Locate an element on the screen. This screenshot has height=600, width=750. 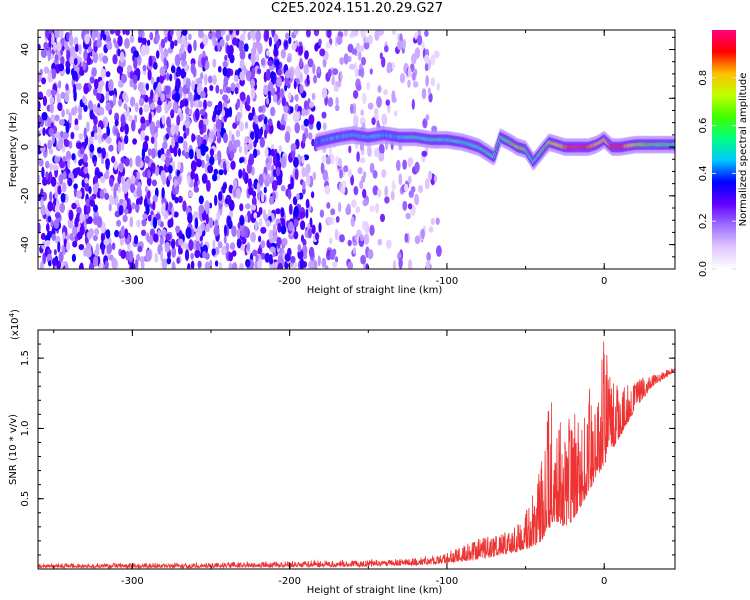
page-title: C2E5.2024.151.20.29.G27 is located at coordinates (357, 8).